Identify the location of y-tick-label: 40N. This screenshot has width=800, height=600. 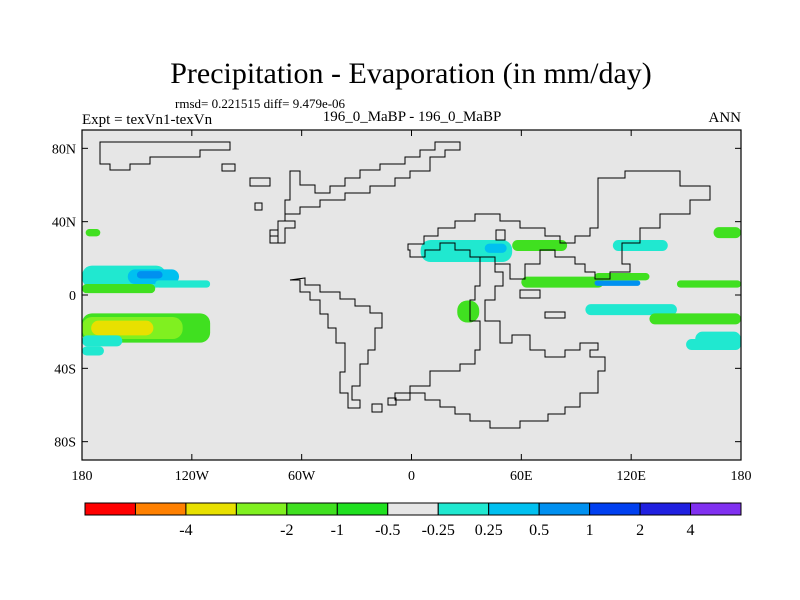
(64, 223).